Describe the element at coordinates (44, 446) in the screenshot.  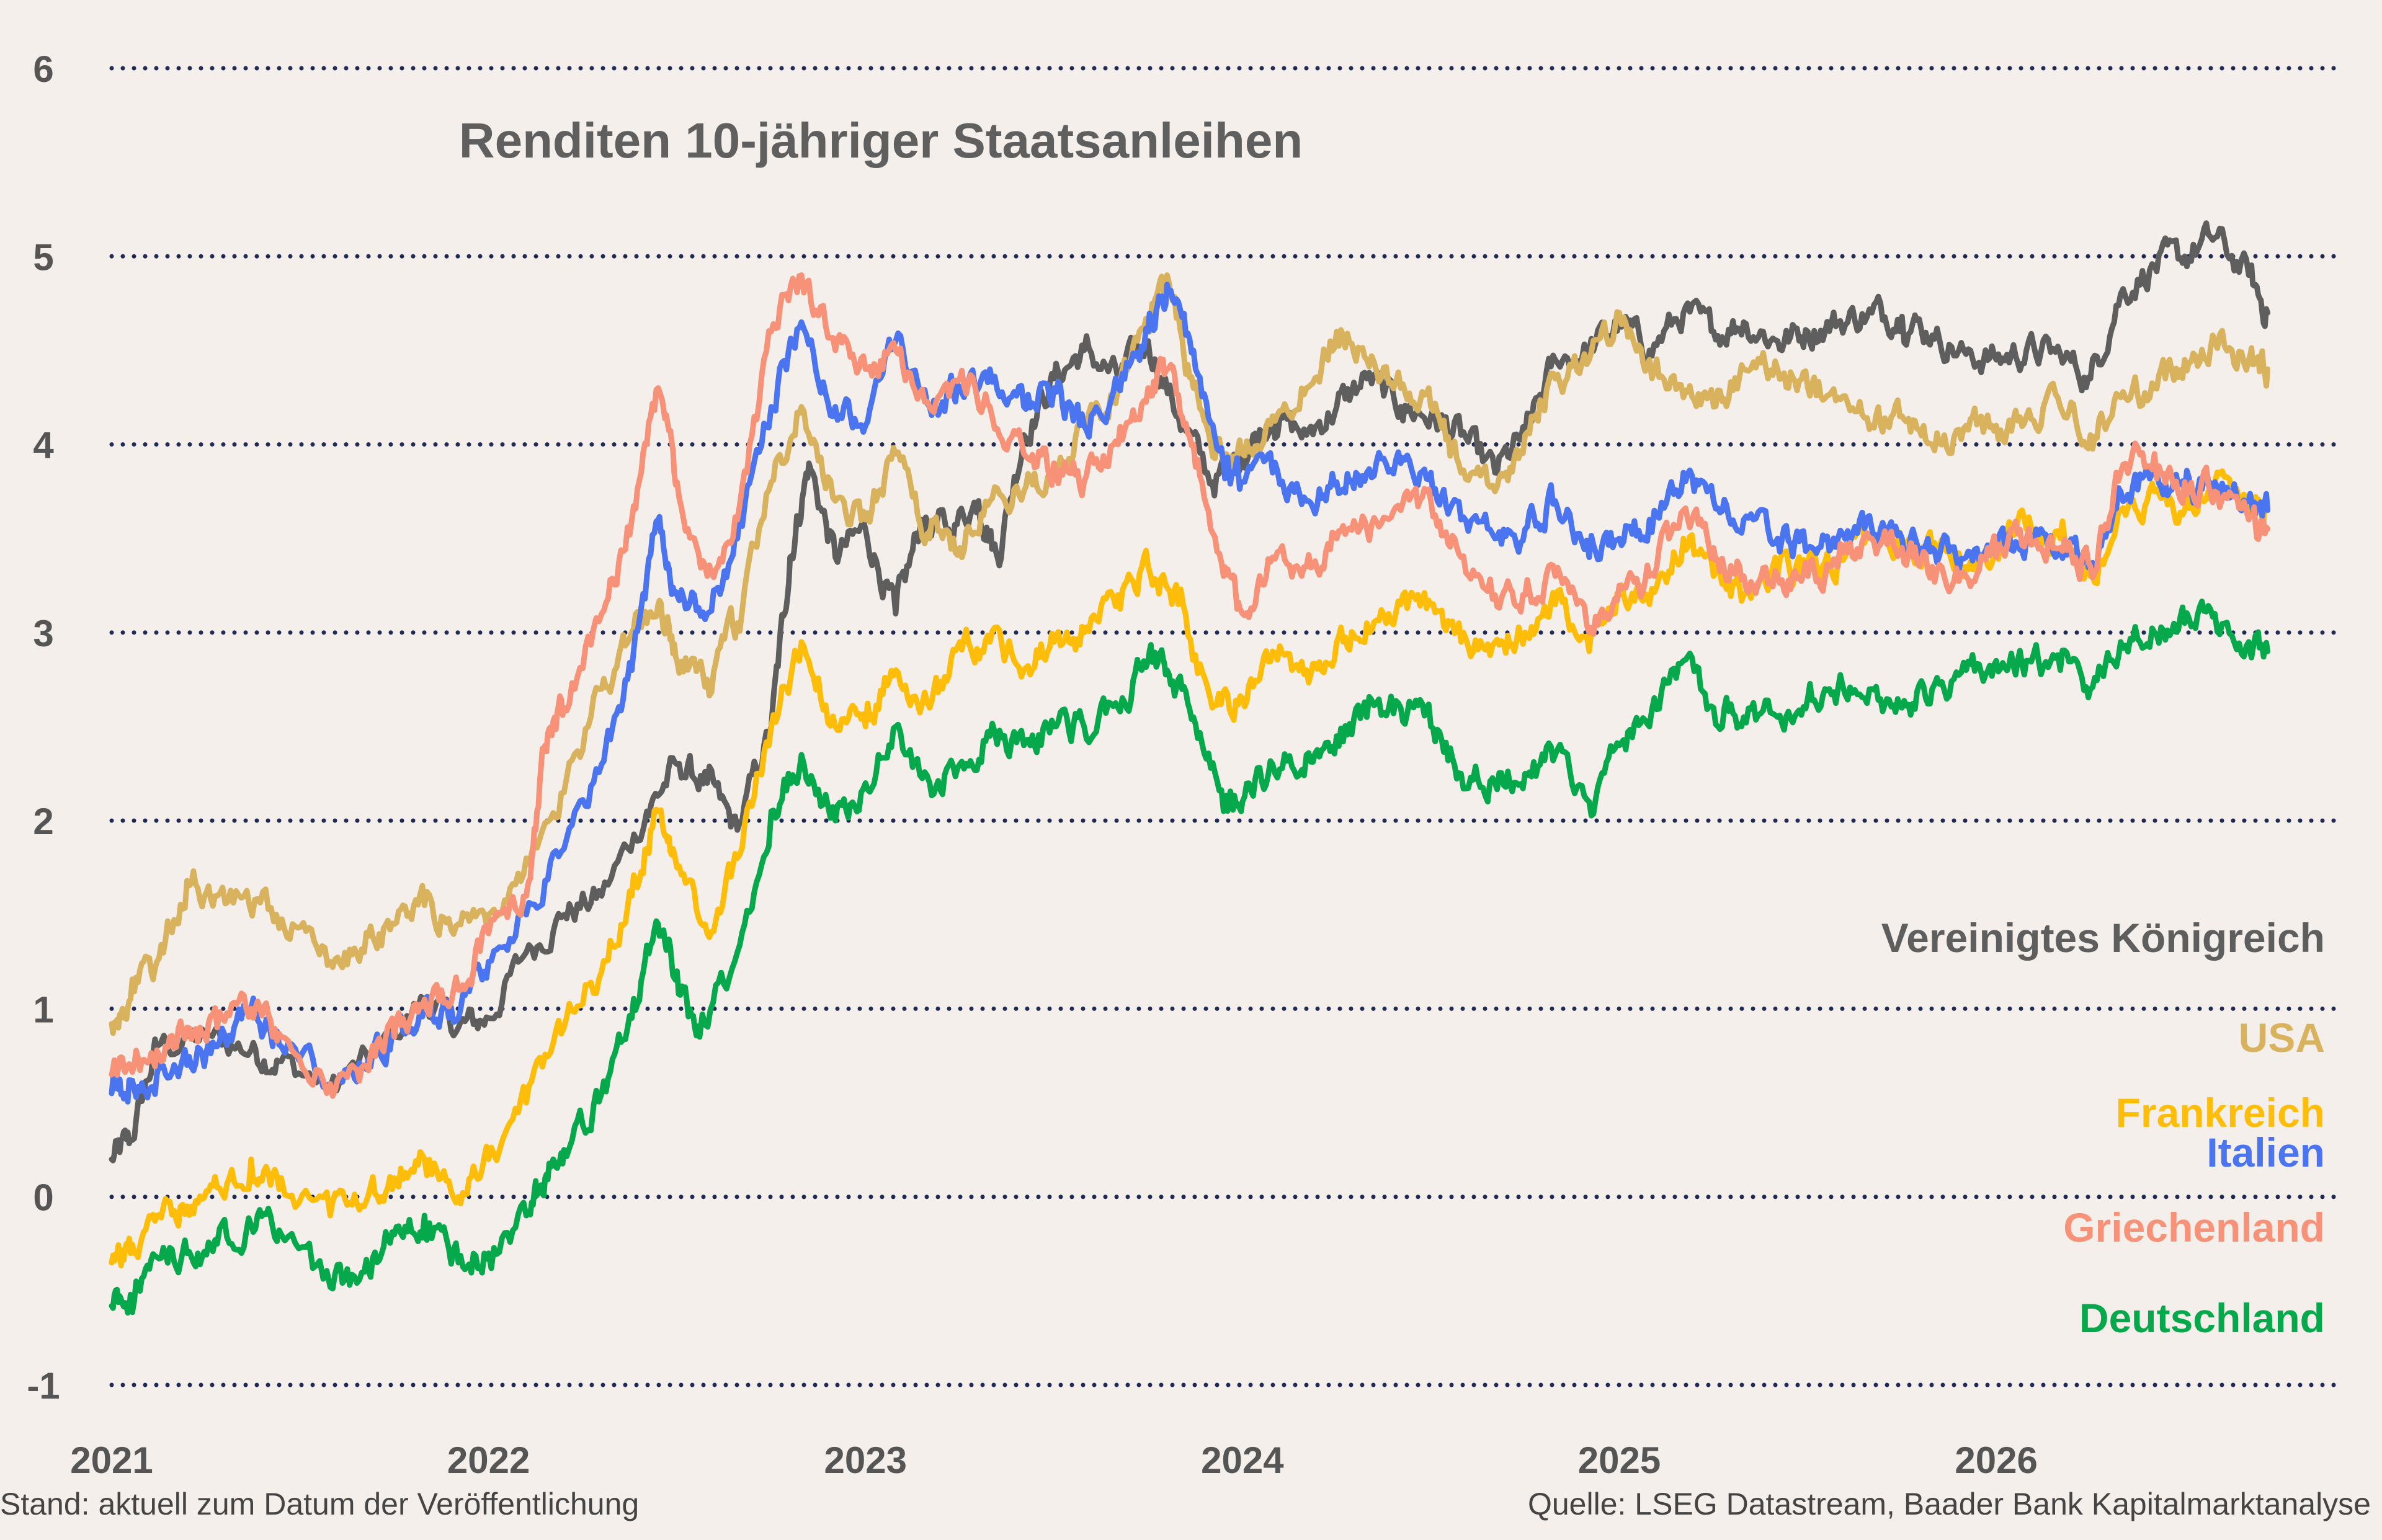
I see `y-tick-label: 4` at that location.